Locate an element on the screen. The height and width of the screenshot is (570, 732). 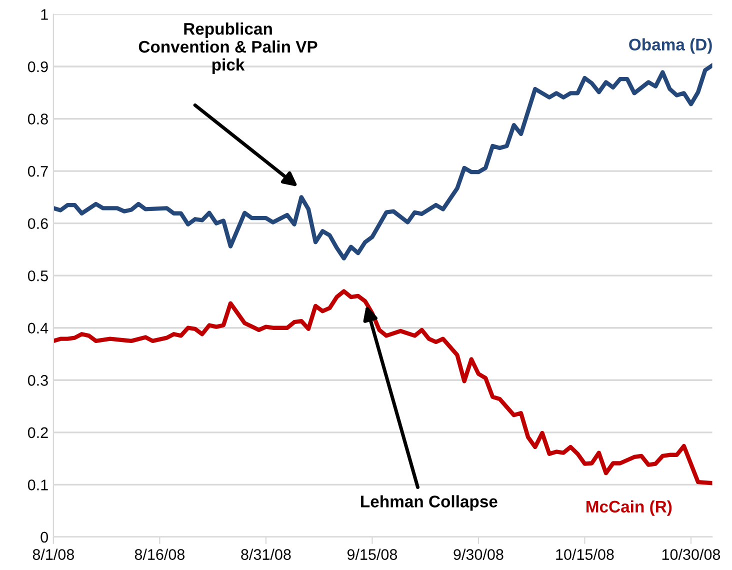
y-tick-label: 0.4 is located at coordinates (38, 328).